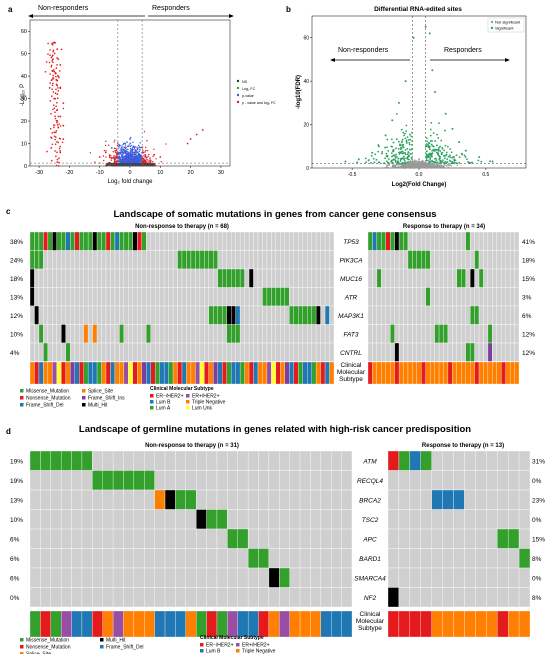  Describe the element at coordinates (15, 539) in the screenshot. I see `pct-left: 6%` at that location.